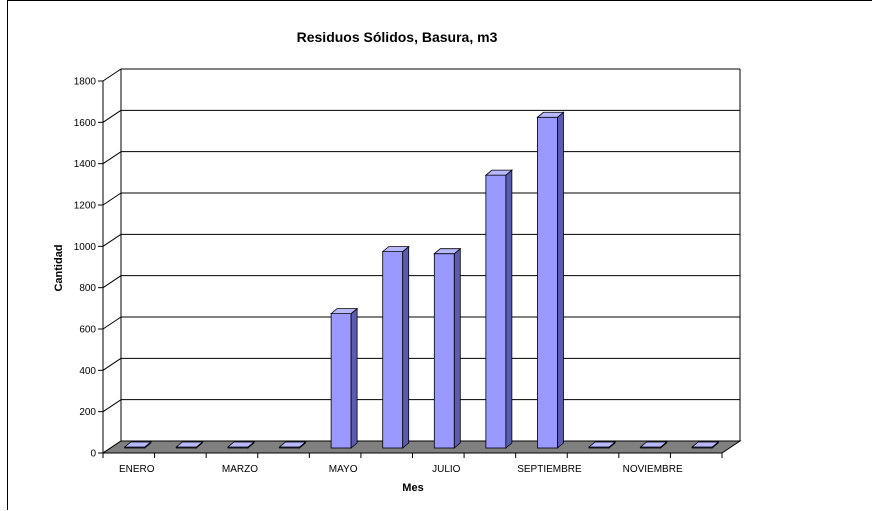  What do you see at coordinates (549, 469) in the screenshot?
I see `x-tick-label: SEPTIEMBRE` at bounding box center [549, 469].